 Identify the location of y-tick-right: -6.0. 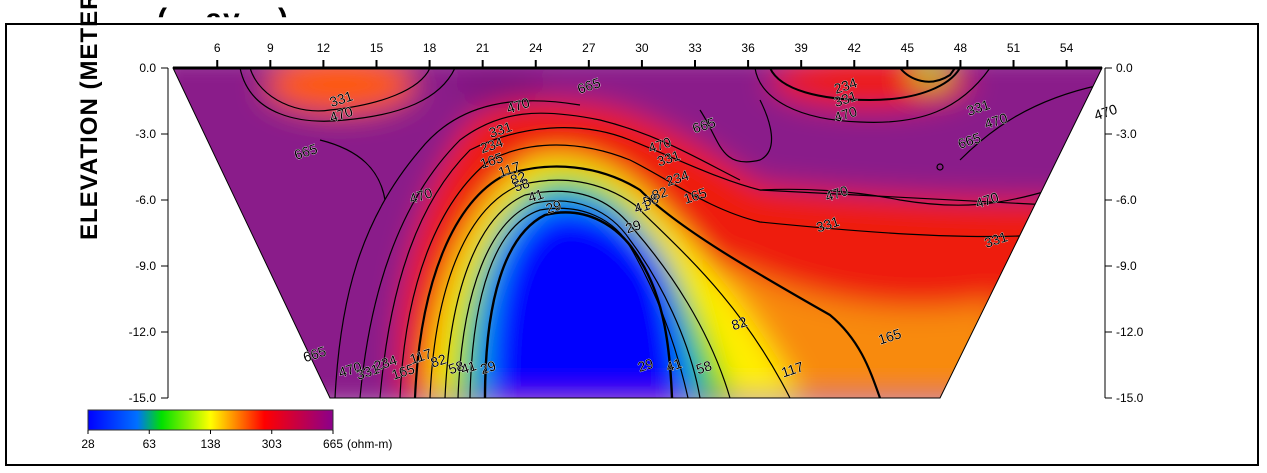
(1121, 200).